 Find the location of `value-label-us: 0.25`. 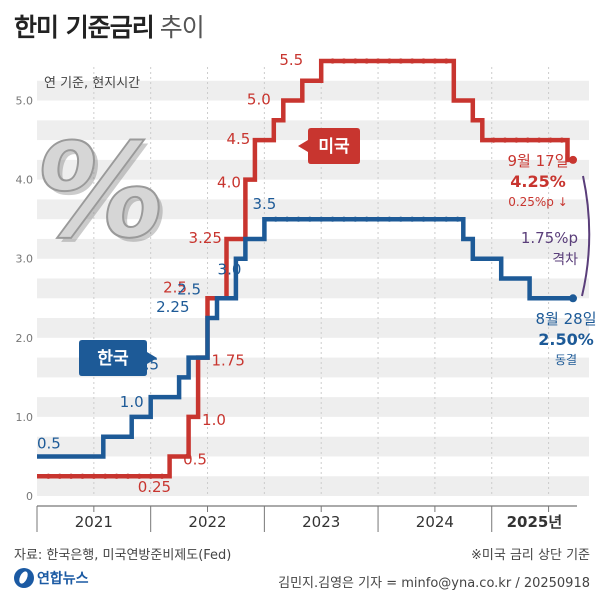

value-label-us: 0.25 is located at coordinates (154, 487).